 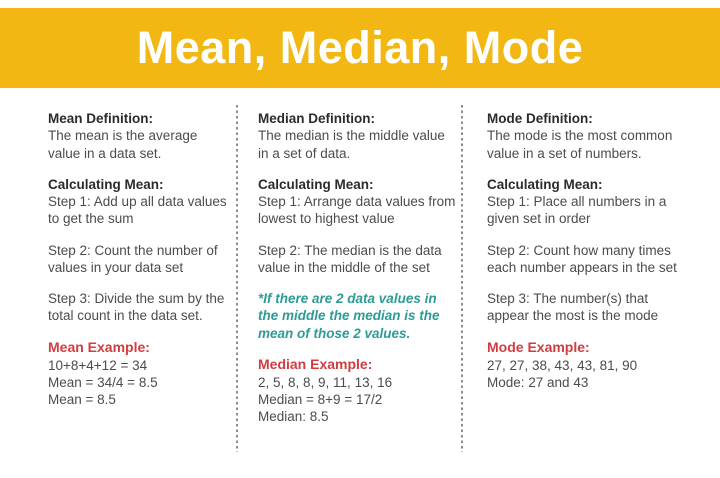 I want to click on median-example-heading: Median Example:, so click(x=315, y=363).